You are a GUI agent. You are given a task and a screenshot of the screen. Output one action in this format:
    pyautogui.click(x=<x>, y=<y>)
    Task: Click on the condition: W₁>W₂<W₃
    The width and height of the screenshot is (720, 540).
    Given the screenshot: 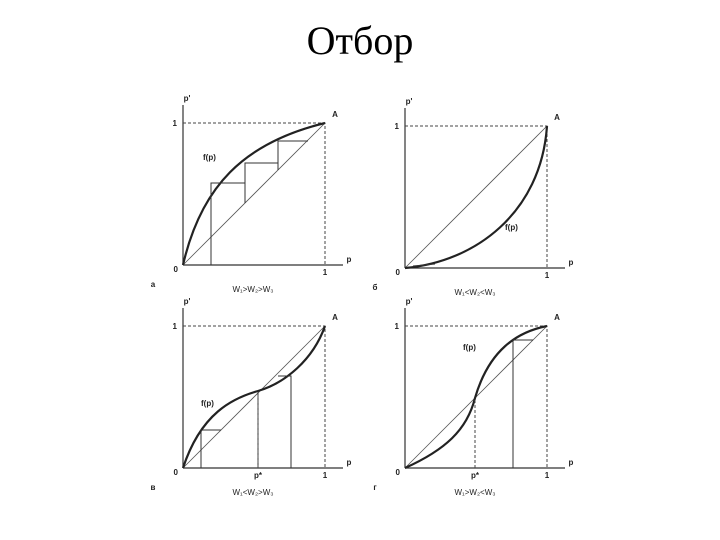 What is the action you would take?
    pyautogui.click(x=474, y=492)
    